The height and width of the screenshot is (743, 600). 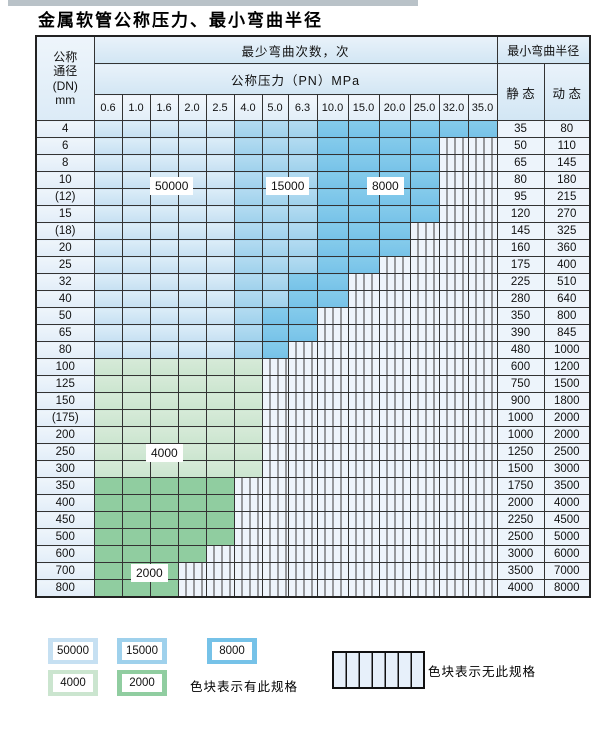 What do you see at coordinates (65, 367) in the screenshot?
I see `dn-value: 100` at bounding box center [65, 367].